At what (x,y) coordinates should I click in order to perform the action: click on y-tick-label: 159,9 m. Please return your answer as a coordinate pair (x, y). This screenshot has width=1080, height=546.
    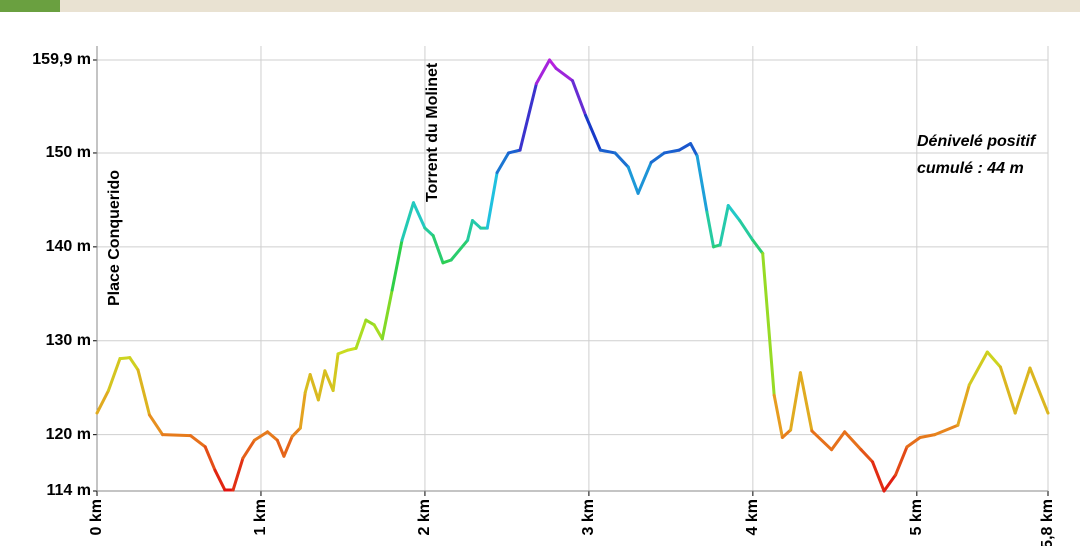
    Looking at the image, I should click on (61, 59).